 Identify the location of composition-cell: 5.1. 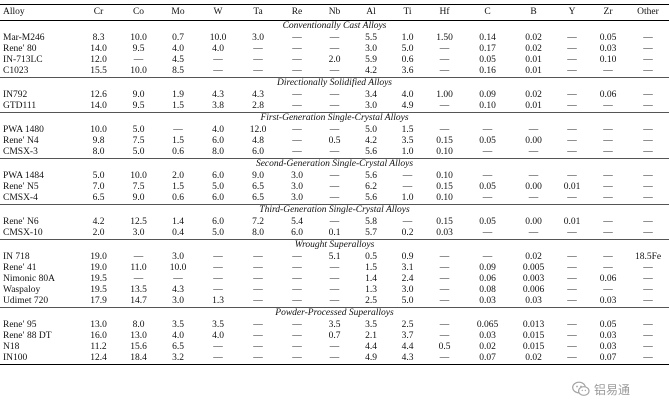
(334, 256).